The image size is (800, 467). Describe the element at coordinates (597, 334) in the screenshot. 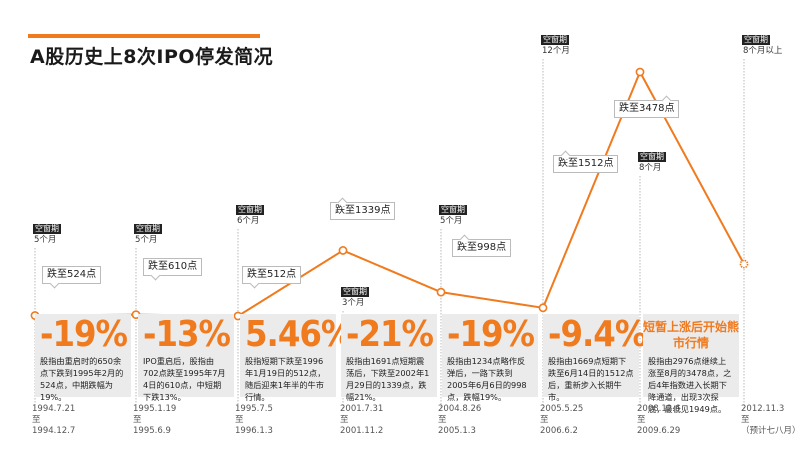

I see `change-percent: -9.4%` at that location.